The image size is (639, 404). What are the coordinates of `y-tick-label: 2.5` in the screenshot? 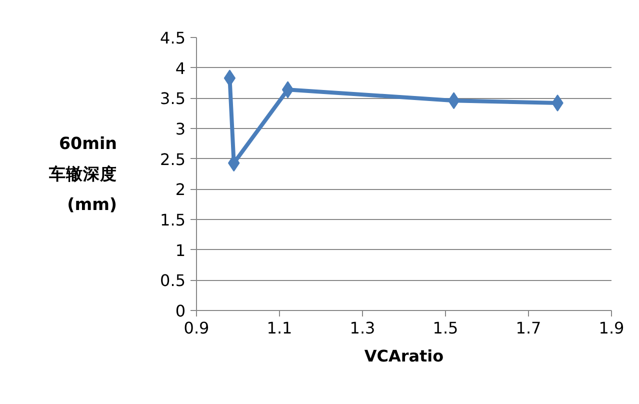 It's located at (173, 159).